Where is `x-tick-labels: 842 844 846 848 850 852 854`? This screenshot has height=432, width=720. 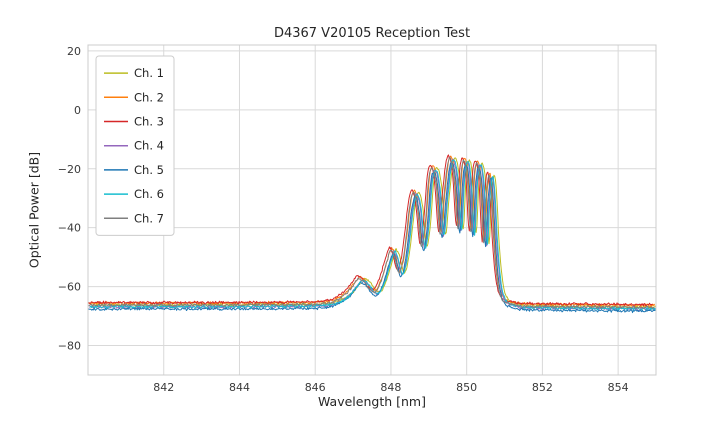 x-tick-labels: 842 844 846 848 850 852 854 is located at coordinates (390, 387).